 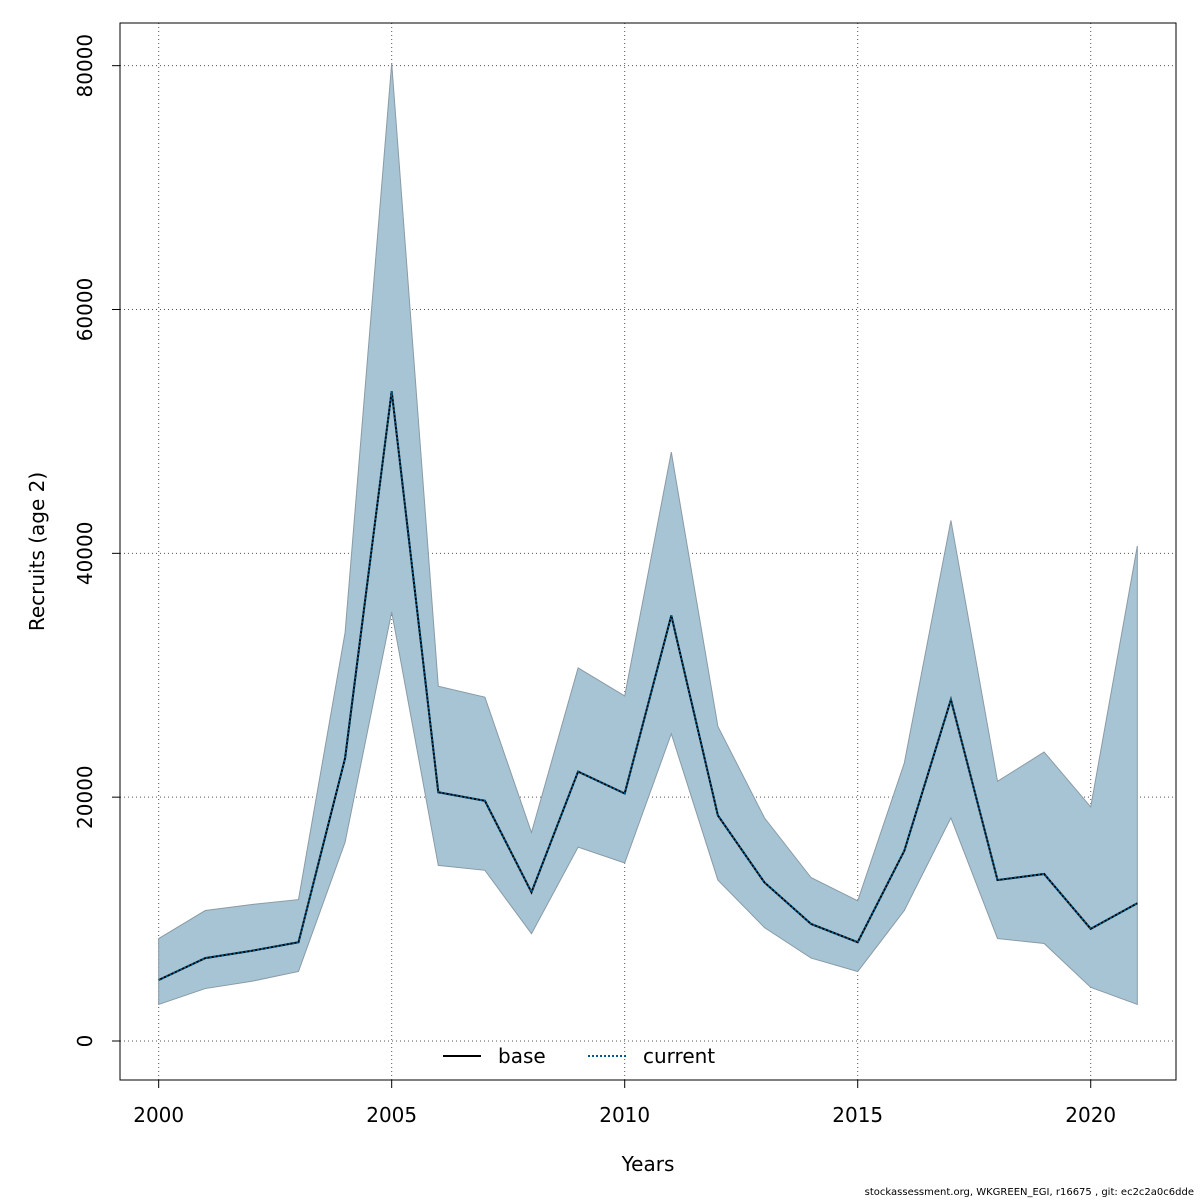 I want to click on x-axis-title: Years, so click(x=648, y=1164).